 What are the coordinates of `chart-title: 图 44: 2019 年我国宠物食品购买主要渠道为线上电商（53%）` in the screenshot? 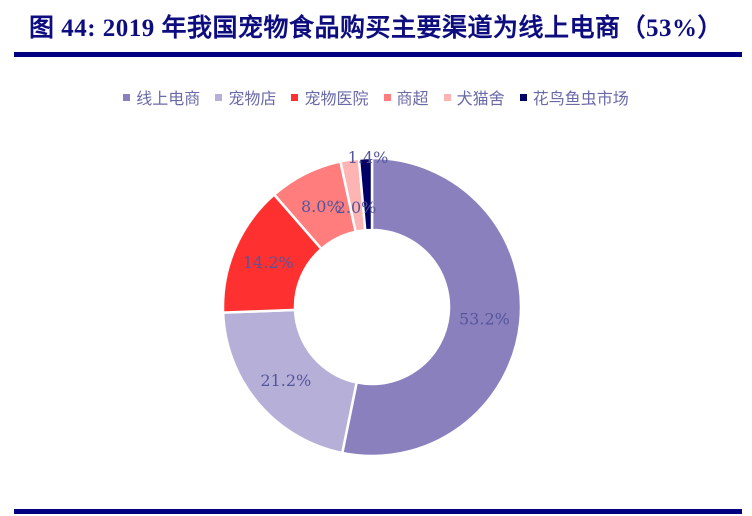 It's located at (376, 28).